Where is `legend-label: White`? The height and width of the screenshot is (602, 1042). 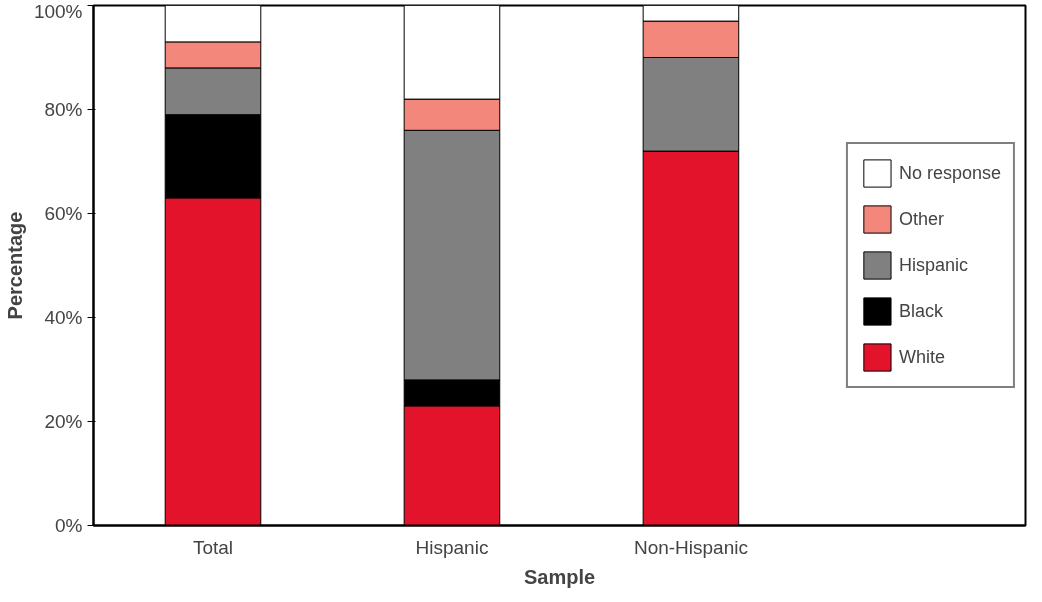 legend-label: White is located at coordinates (921, 357).